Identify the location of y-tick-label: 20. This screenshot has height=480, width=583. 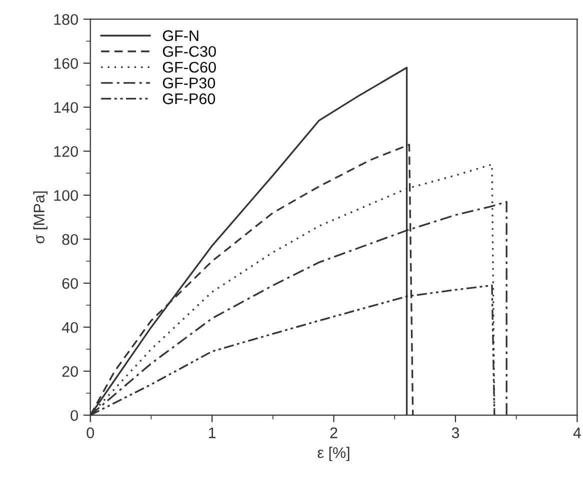
(70, 371).